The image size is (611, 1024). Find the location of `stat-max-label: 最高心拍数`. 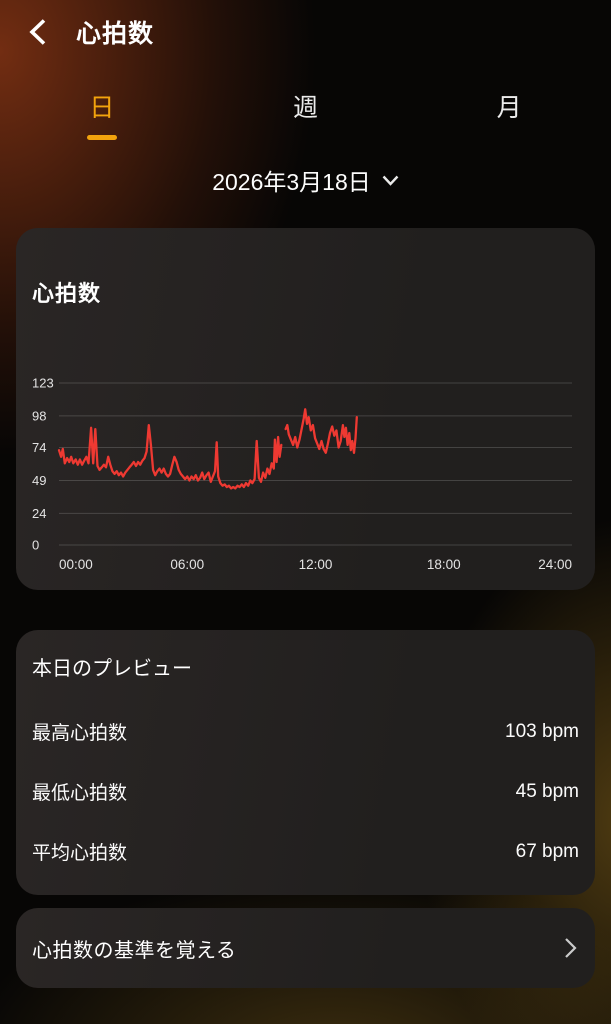

stat-max-label: 最高心拍数 is located at coordinates (80, 733).